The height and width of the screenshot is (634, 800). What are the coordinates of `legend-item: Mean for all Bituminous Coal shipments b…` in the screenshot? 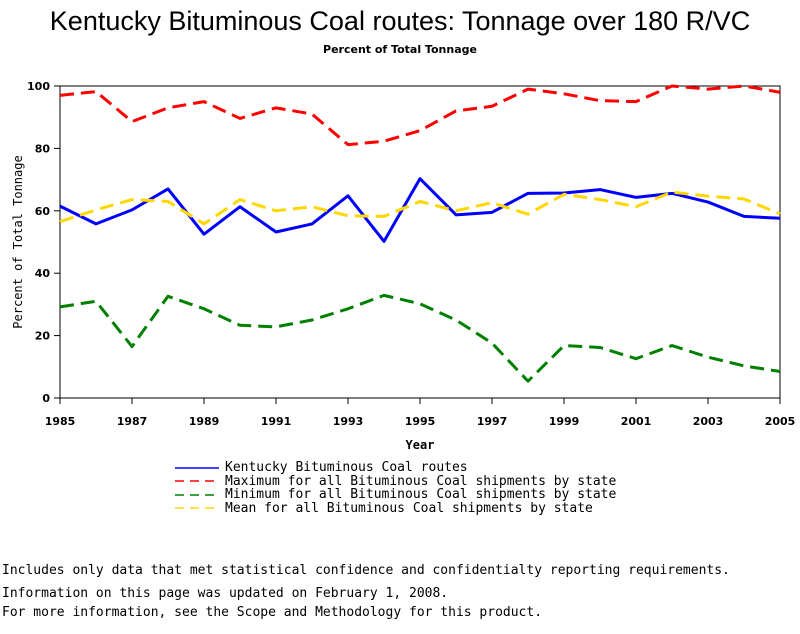 It's located at (395, 508).